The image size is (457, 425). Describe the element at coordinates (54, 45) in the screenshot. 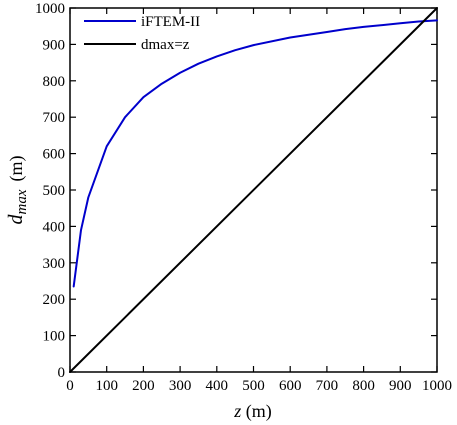

I see `y-tick-label: 900` at that location.